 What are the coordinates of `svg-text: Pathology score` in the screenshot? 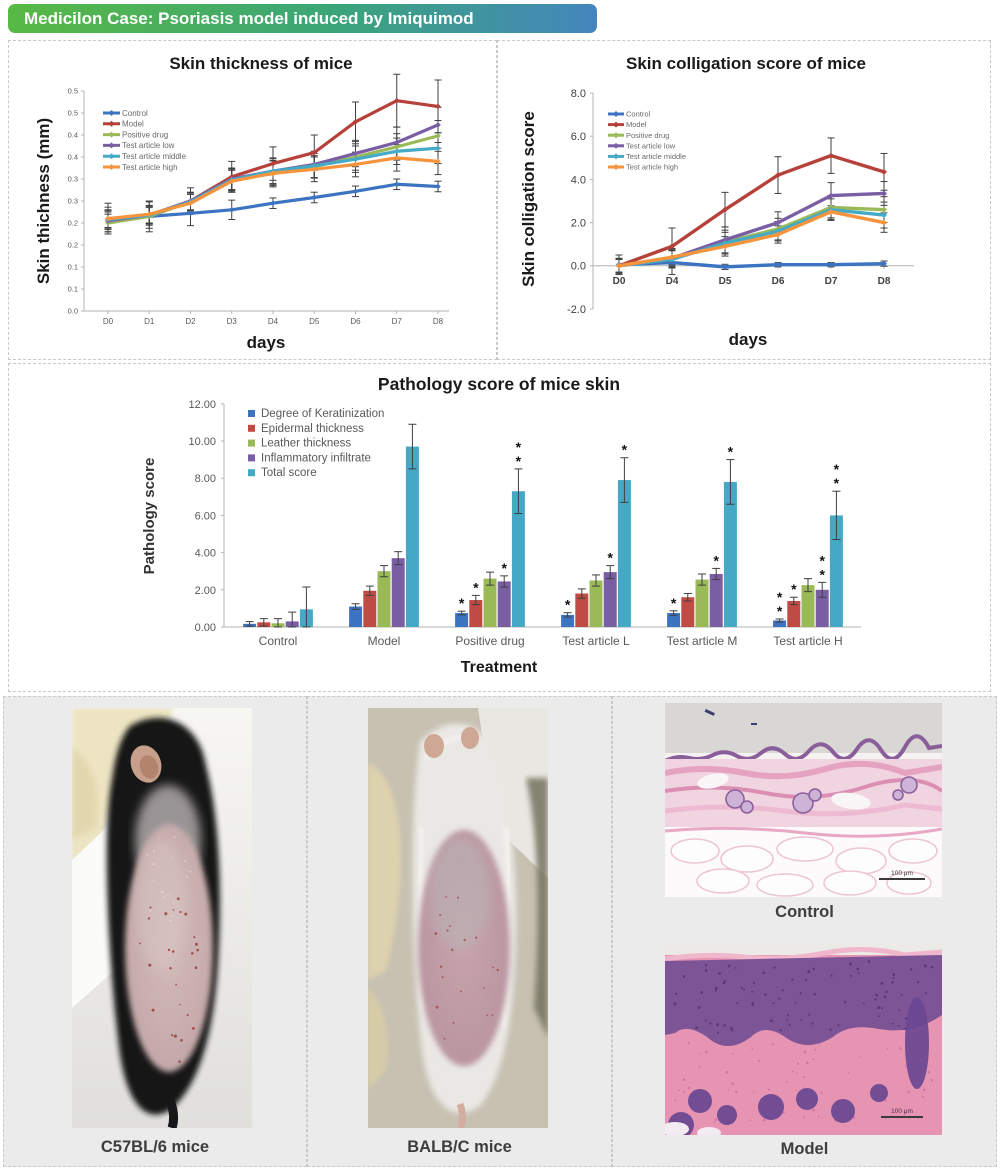 It's located at (149, 516).